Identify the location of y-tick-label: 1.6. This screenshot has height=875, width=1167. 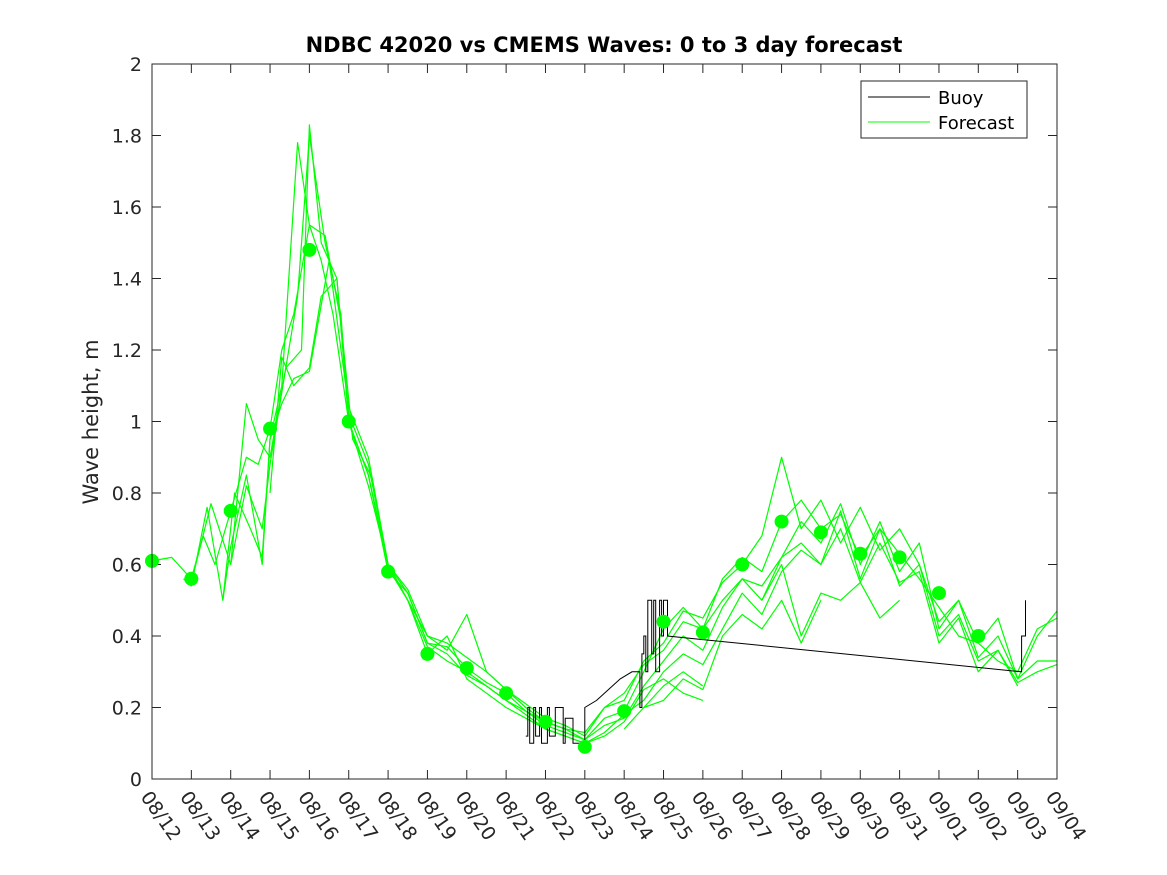
(127, 208).